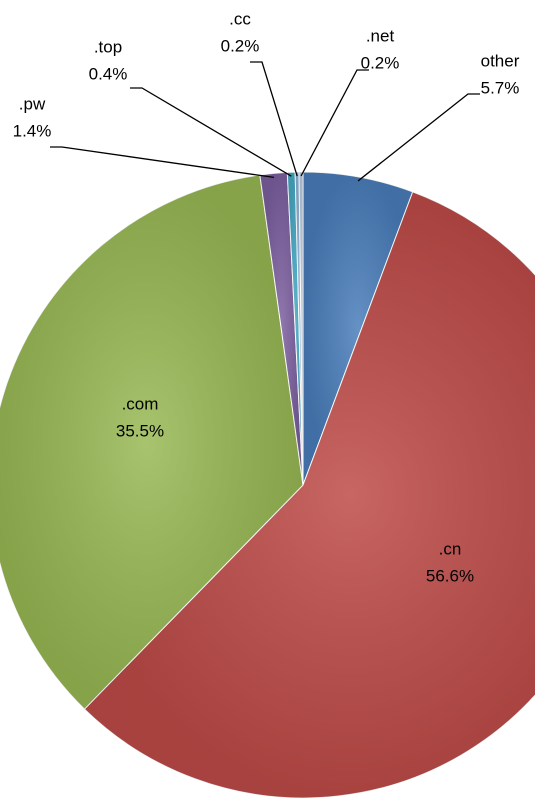 Image resolution: width=535 pixels, height=808 pixels. What do you see at coordinates (450, 548) in the screenshot?
I see `category-label: .cn` at bounding box center [450, 548].